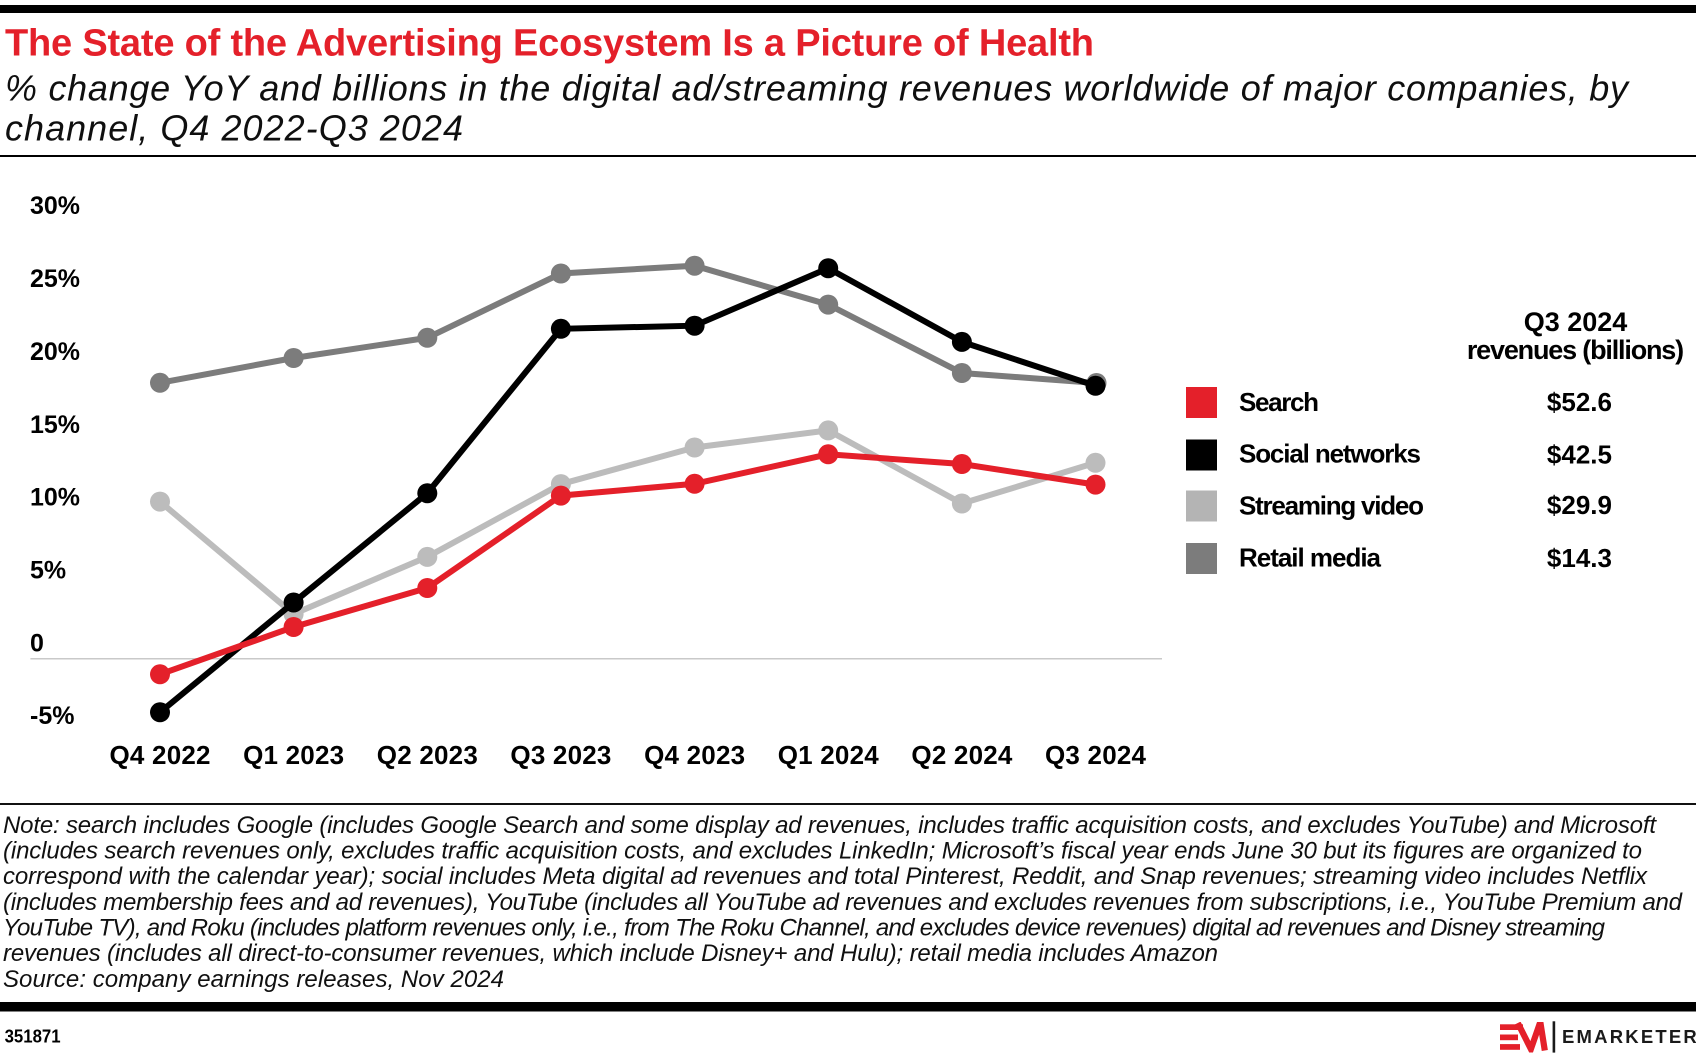  Describe the element at coordinates (48, 571) in the screenshot. I see `svg-text: 5%` at that location.